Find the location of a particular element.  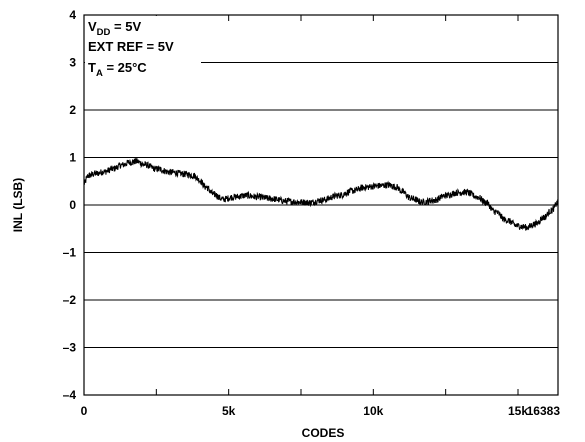

y-tick-label: –4 is located at coordinates (70, 395).